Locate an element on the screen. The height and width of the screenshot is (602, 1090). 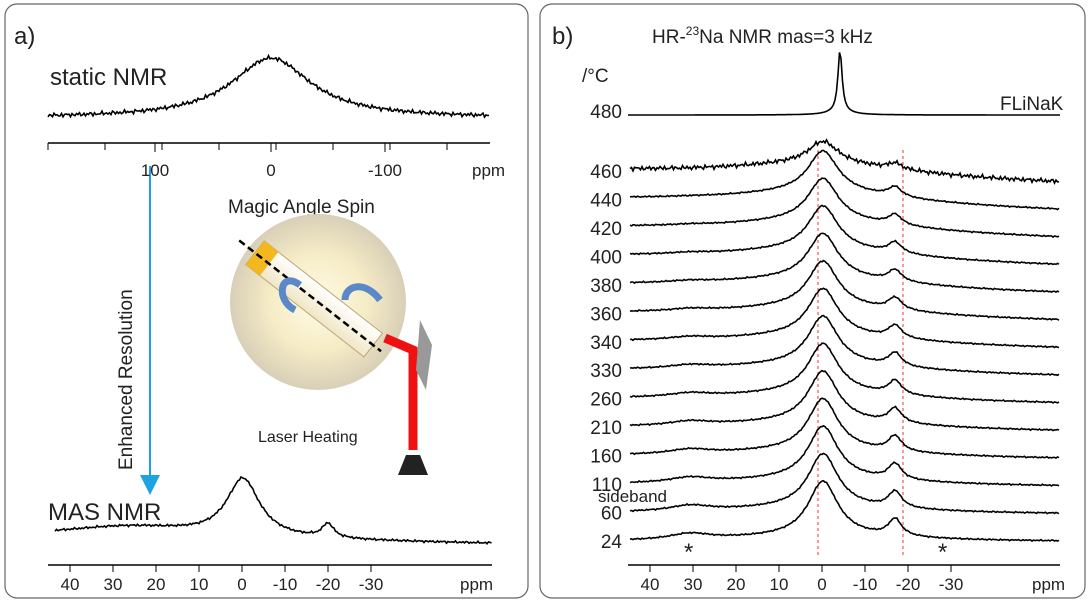
mas-label: MAS NMR is located at coordinates (104, 512).